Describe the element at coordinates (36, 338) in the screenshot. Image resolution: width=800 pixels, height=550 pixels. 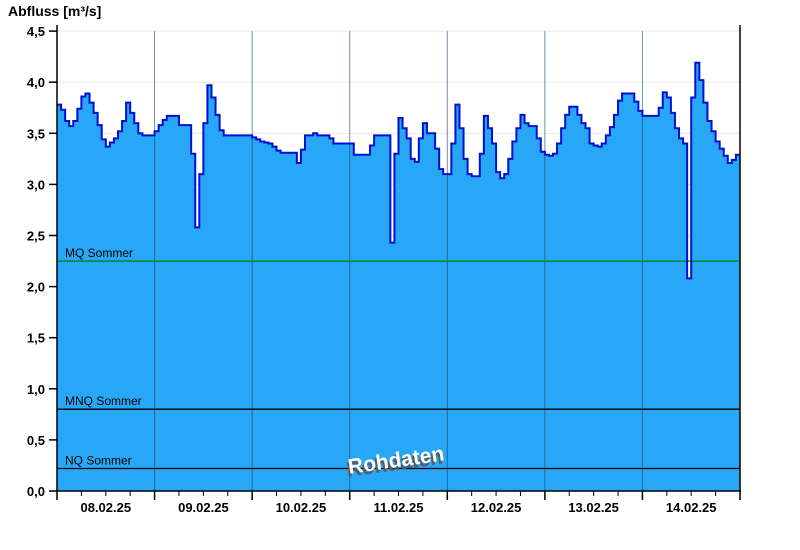
I see `y-tick-label: 1,5` at that location.